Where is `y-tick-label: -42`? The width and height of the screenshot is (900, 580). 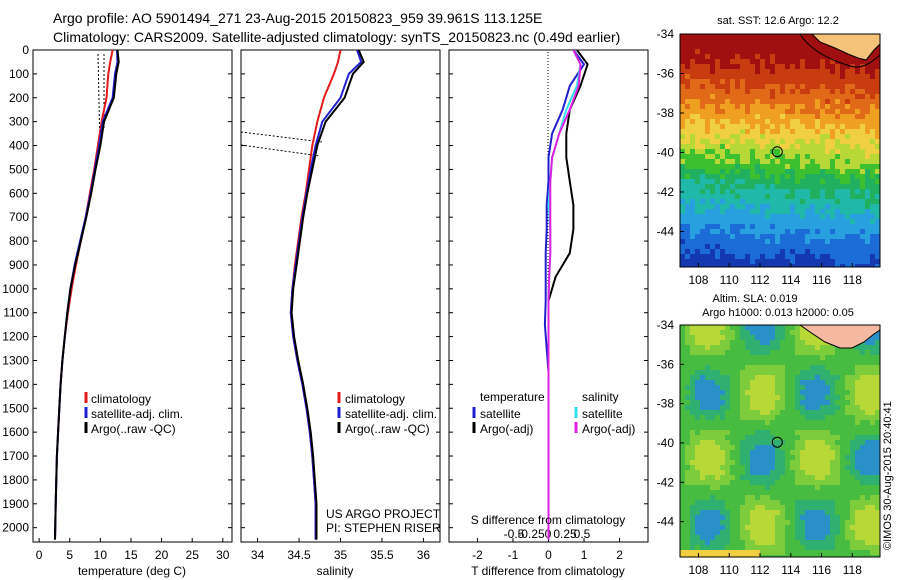 y-tick-label: -42 is located at coordinates (666, 192).